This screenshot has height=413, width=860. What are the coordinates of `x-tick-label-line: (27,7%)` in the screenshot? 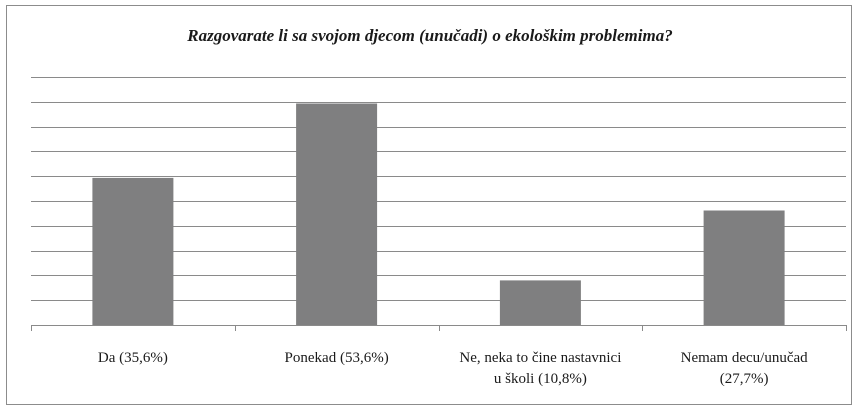 It's located at (744, 379).